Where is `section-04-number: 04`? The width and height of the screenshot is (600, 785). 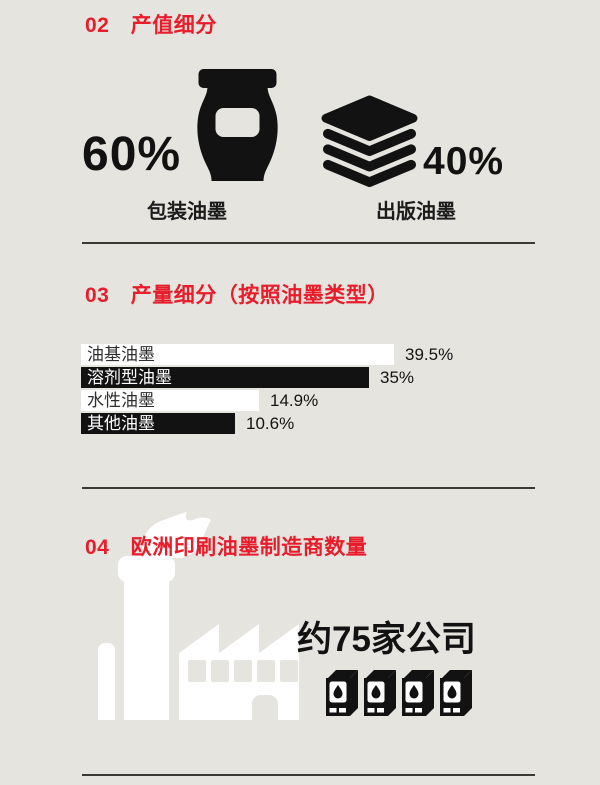 section-04-number: 04 is located at coordinates (97, 547).